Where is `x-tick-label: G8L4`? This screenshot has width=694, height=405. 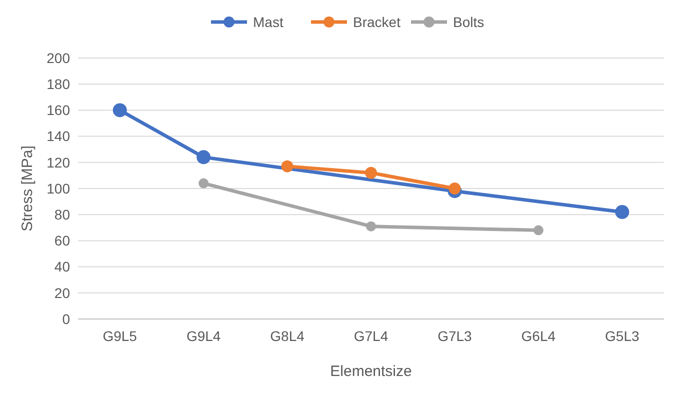 x-tick-label: G8L4 is located at coordinates (287, 336).